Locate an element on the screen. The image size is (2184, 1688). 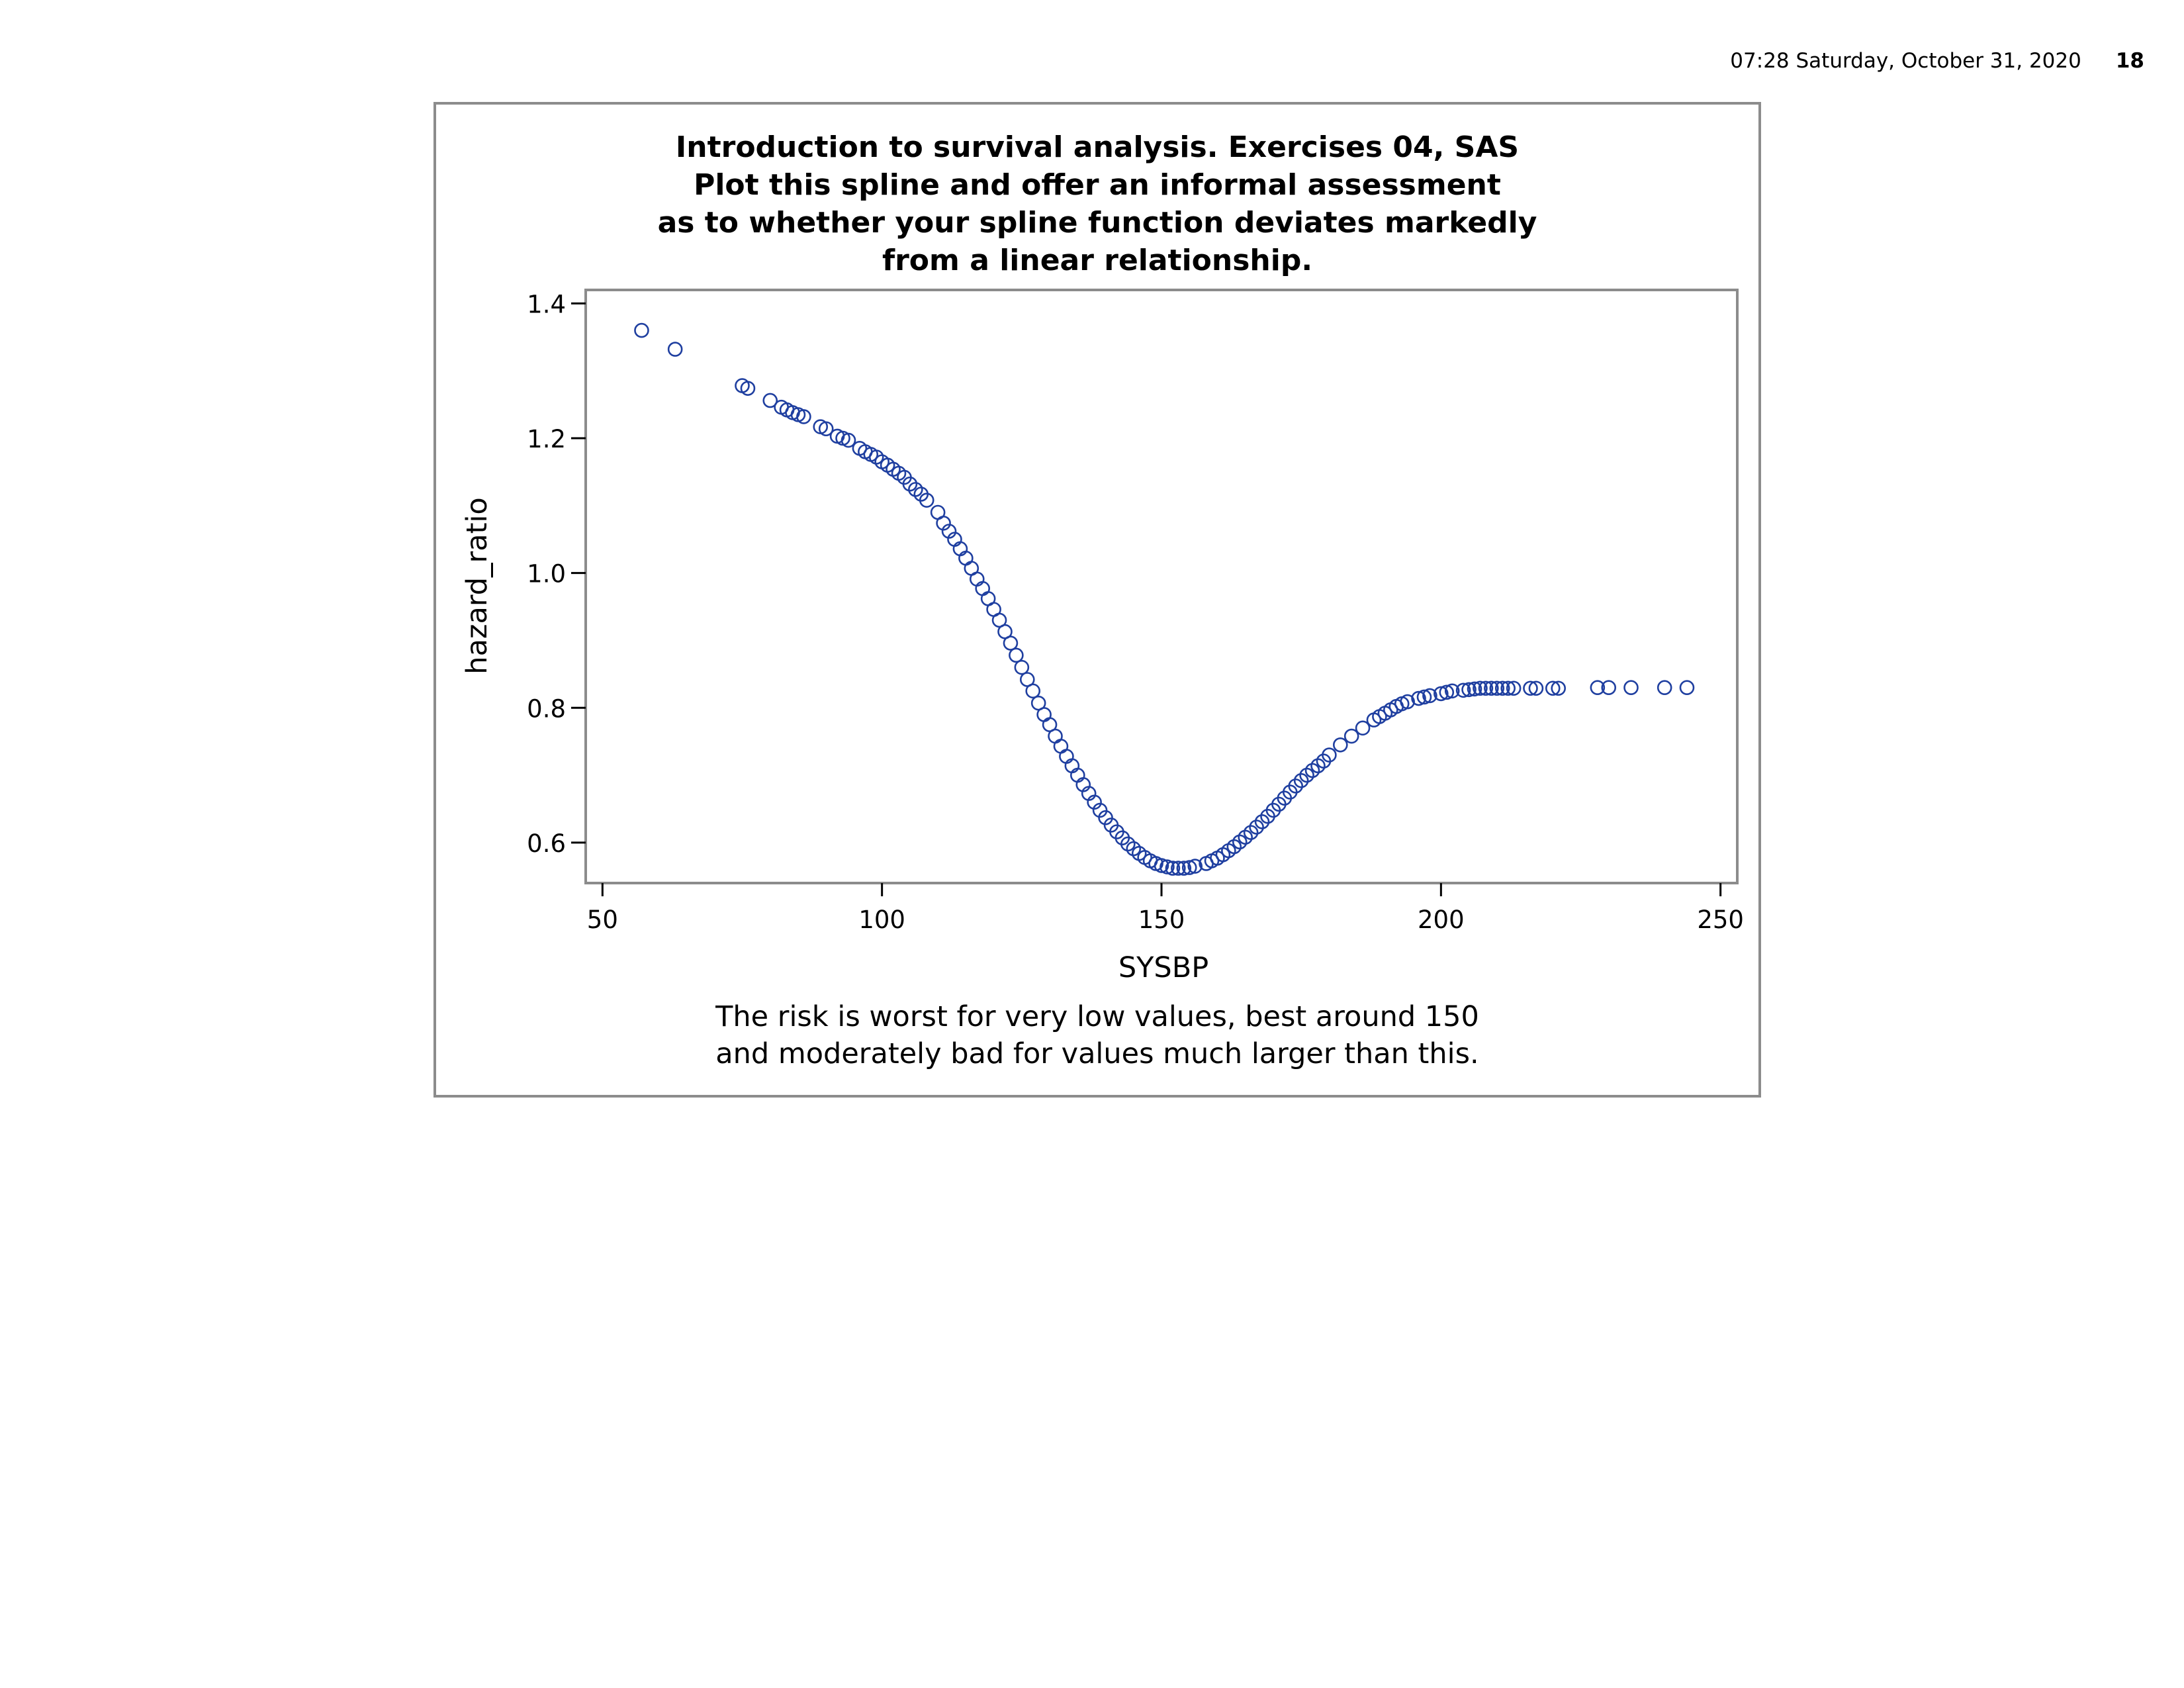
x-axis: 50 100 150 200 250 is located at coordinates (1165, 908).